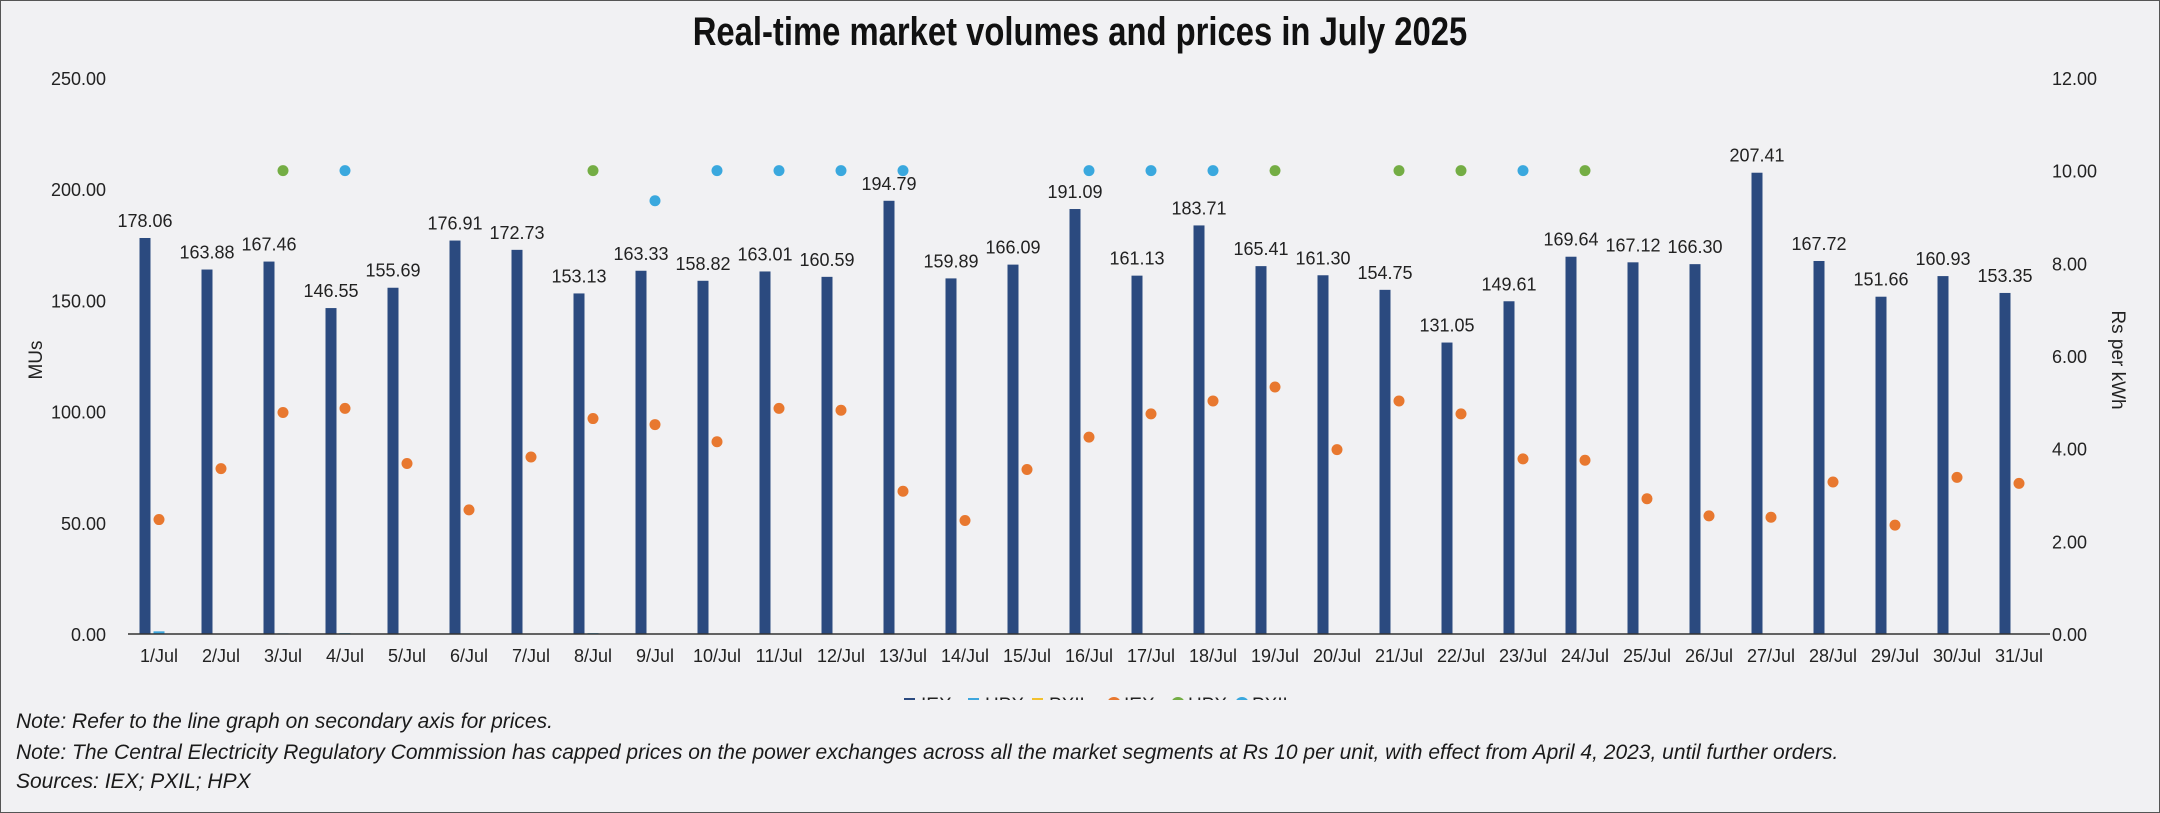 The width and height of the screenshot is (2160, 813). I want to click on x-tick-label: 6/Jul, so click(469, 656).